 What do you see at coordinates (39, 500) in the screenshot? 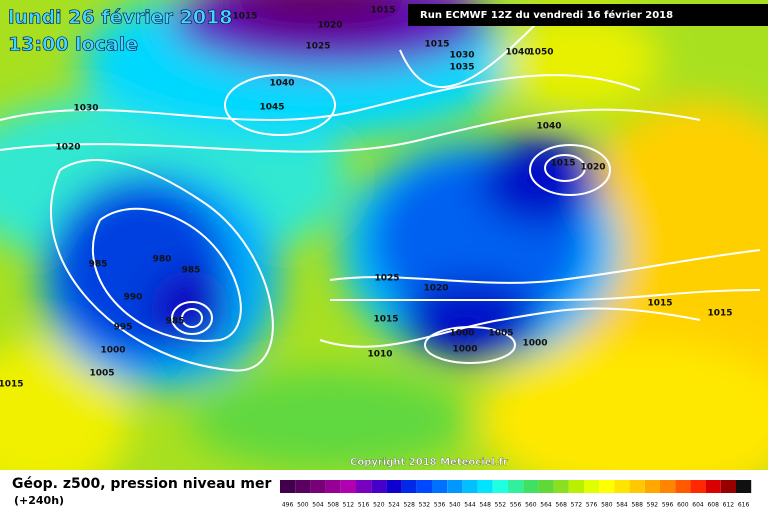
I see `lead-time: (+240h)` at bounding box center [39, 500].